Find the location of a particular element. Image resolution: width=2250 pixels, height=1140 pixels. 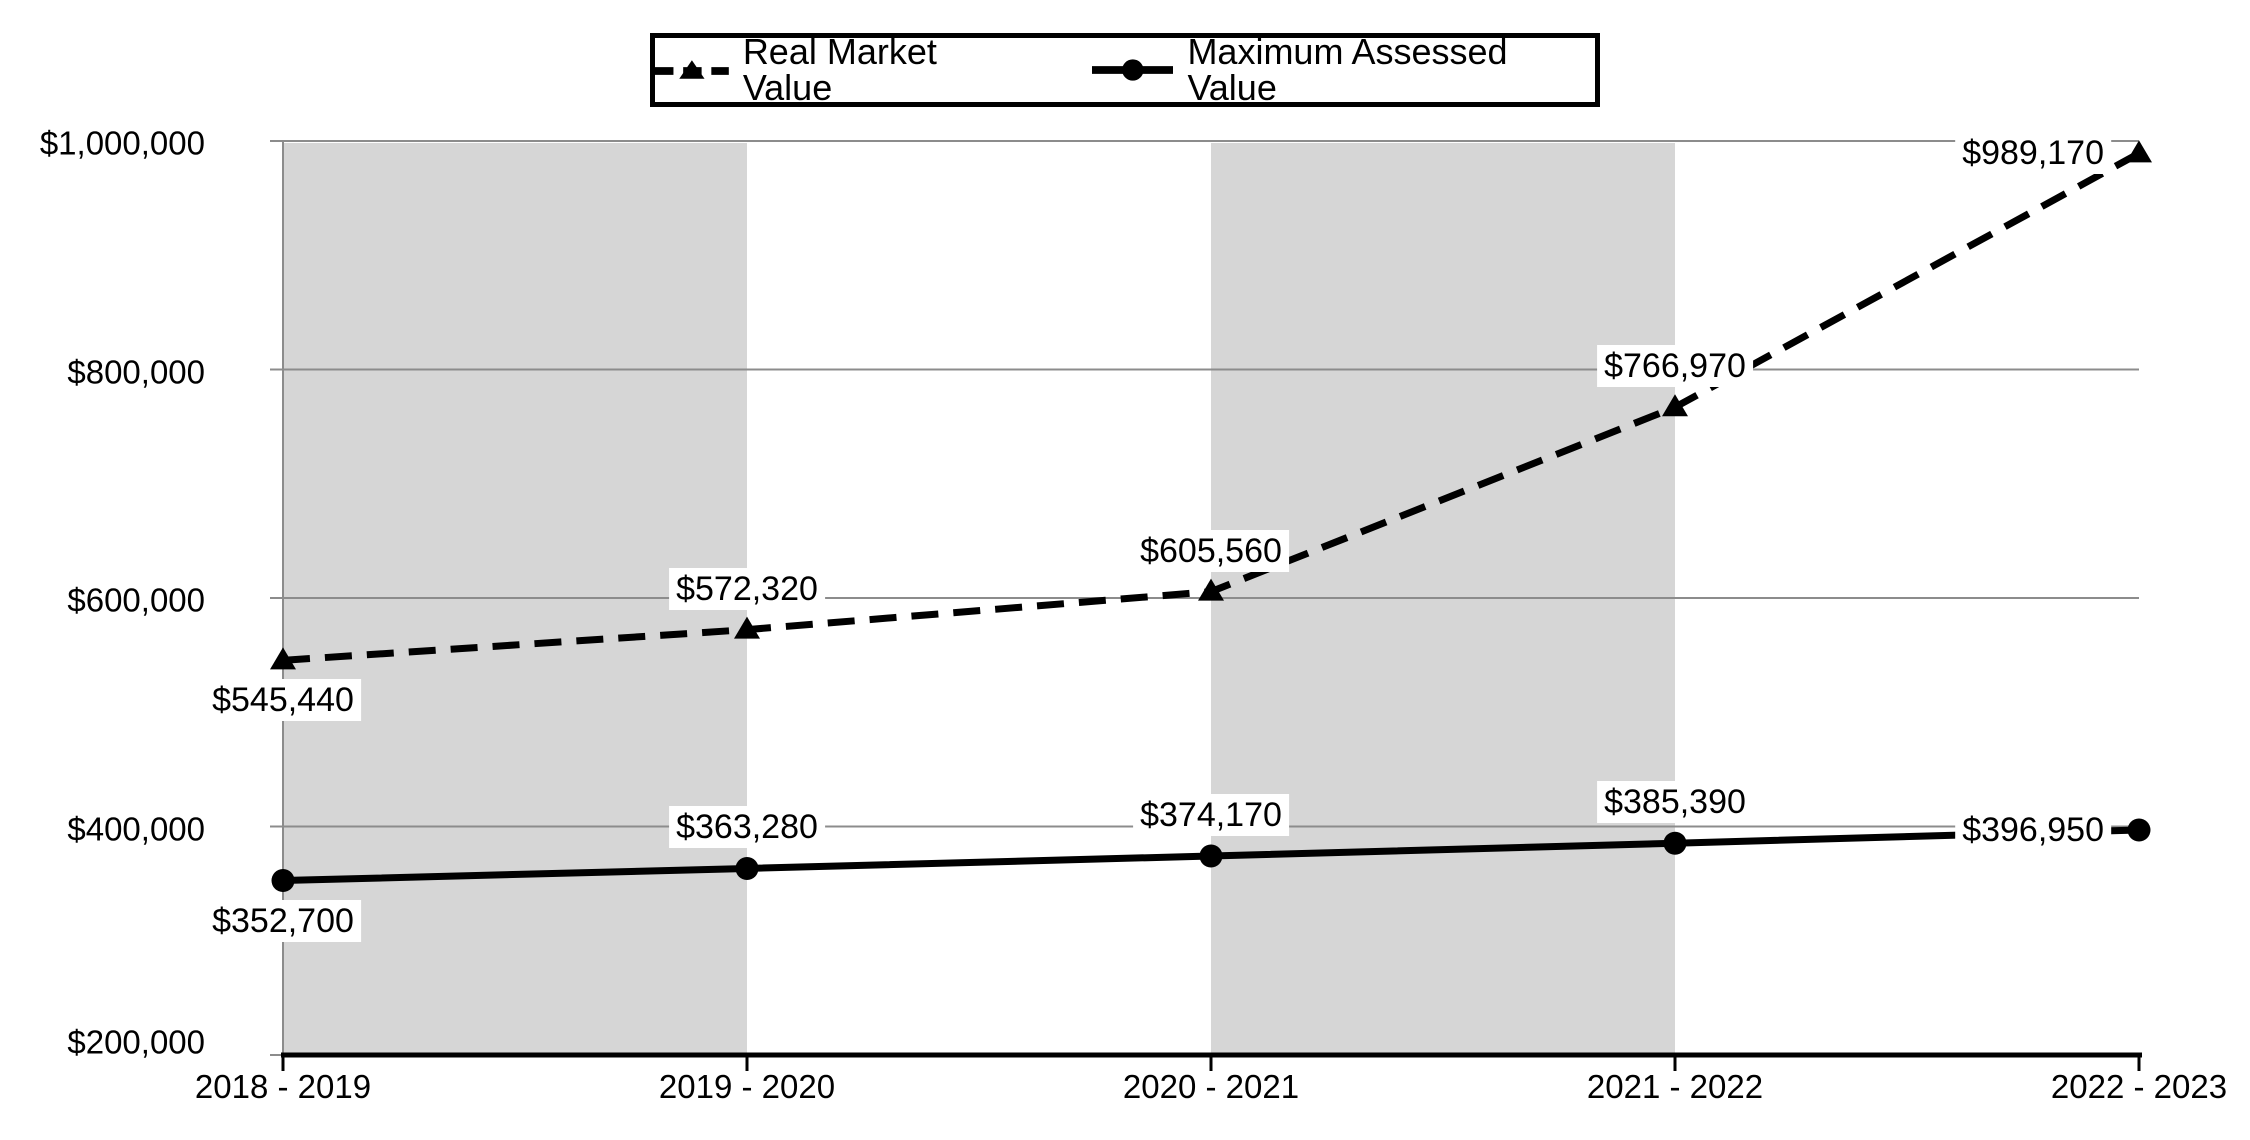

data-label-real-market-value: $766,970 is located at coordinates (1675, 366).